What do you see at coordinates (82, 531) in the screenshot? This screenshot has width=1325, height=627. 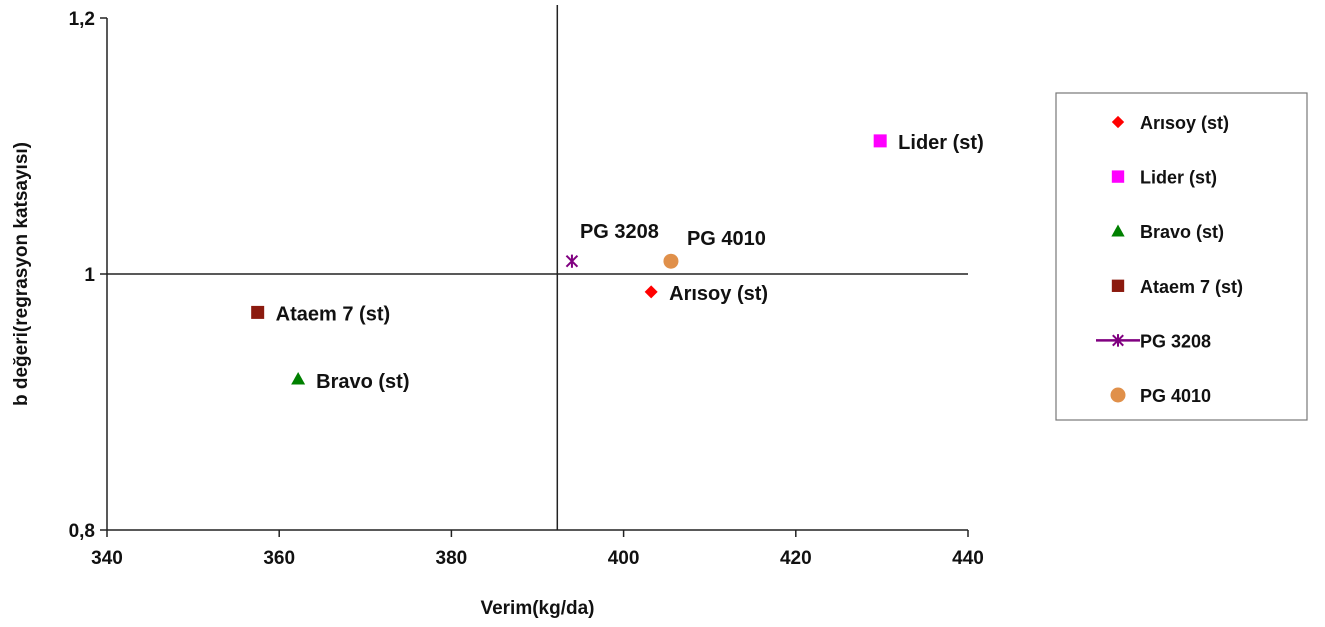 I see `y-tick-label: 0,8` at bounding box center [82, 531].